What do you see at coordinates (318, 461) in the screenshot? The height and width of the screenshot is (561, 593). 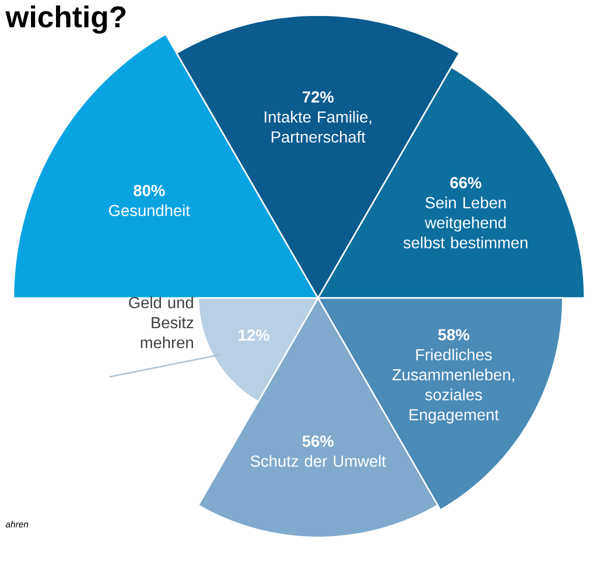 I see `category-label: Schutz der Umwelt` at bounding box center [318, 461].